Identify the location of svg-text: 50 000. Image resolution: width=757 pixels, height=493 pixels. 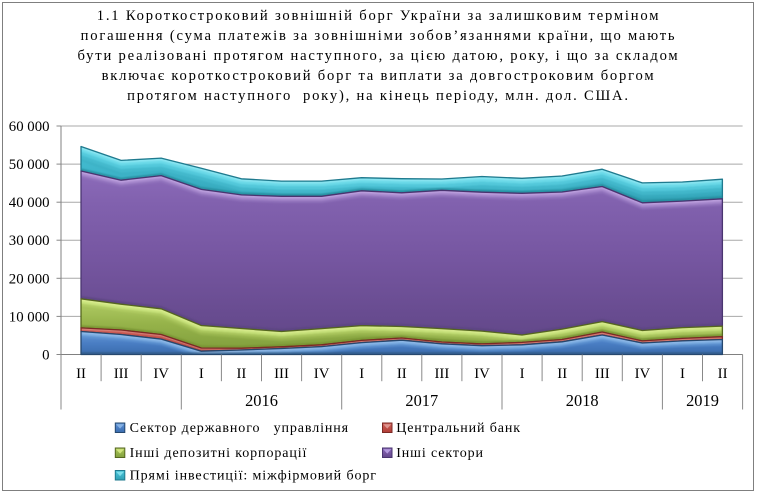
(29, 165).